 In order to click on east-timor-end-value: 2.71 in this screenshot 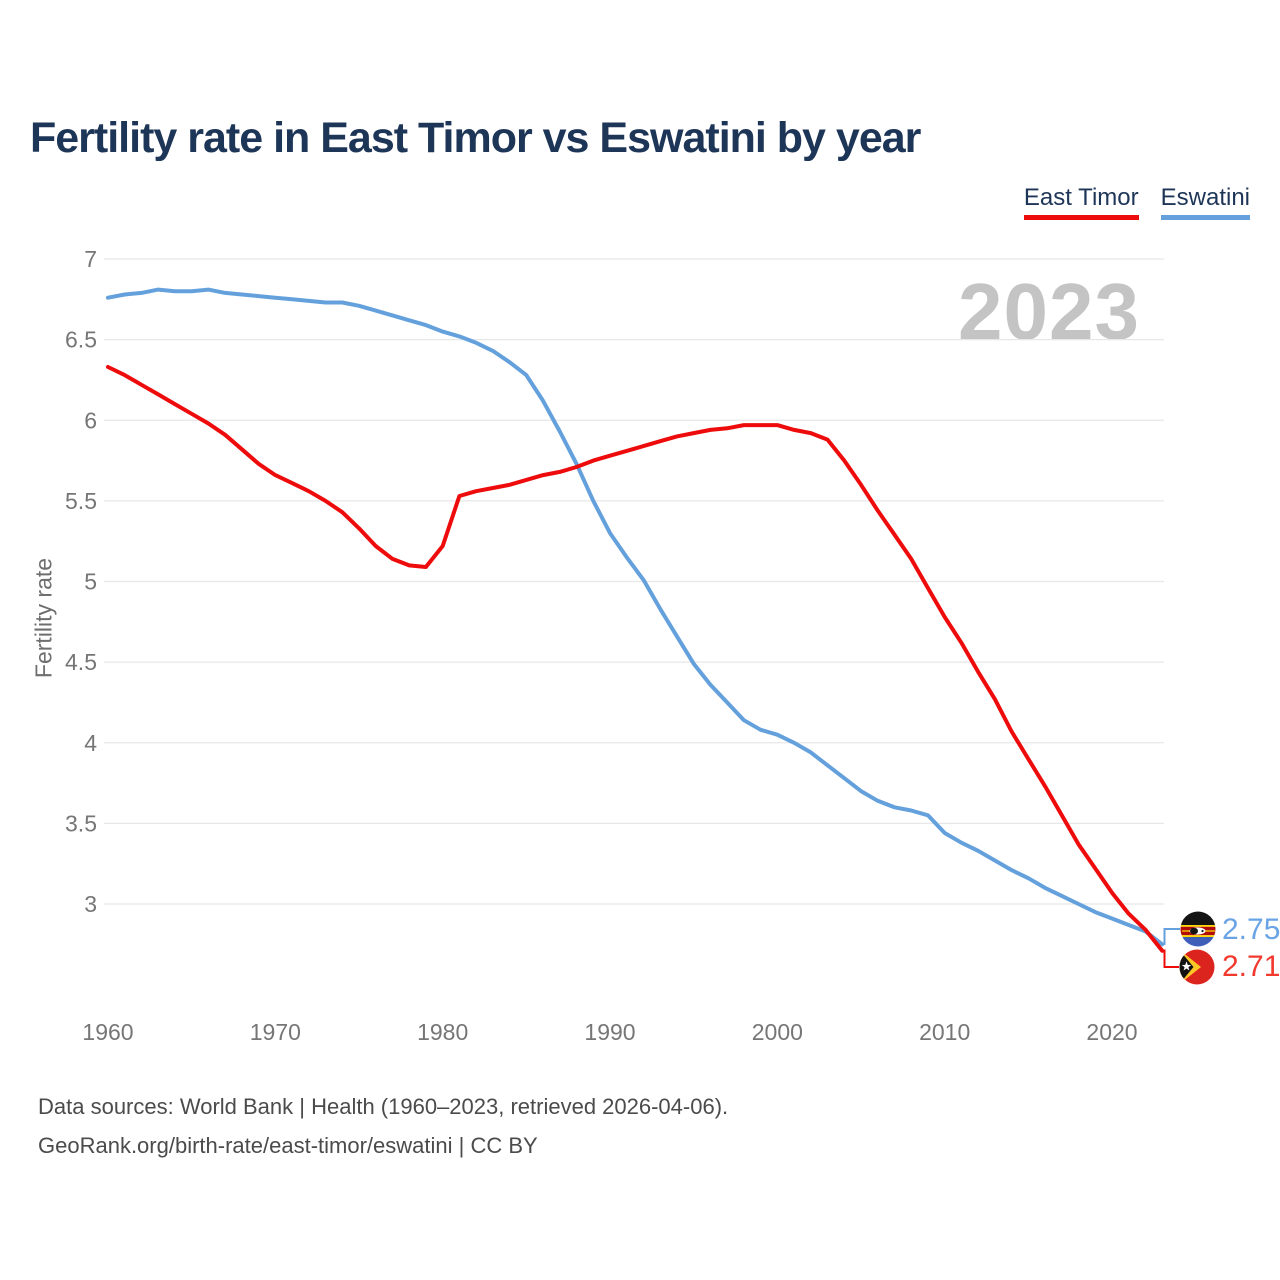, I will do `click(1251, 966)`.